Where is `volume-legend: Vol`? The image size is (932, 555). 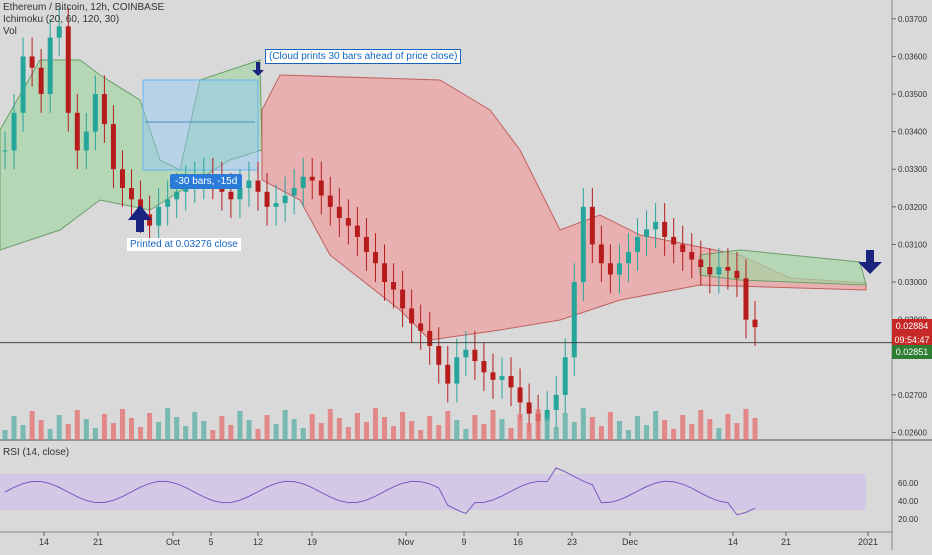 volume-legend: Vol is located at coordinates (10, 31).